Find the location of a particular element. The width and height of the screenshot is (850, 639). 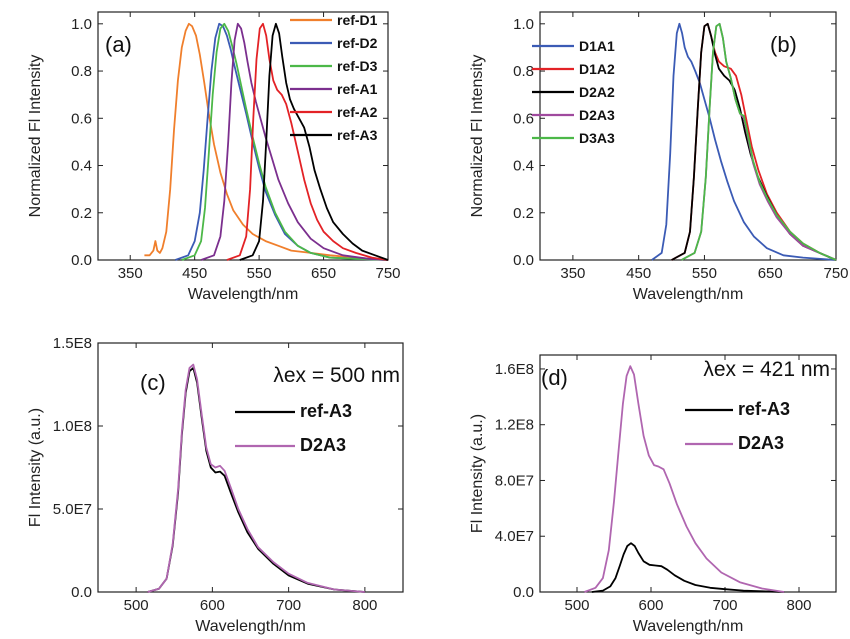

series-line-ref-A1 is located at coordinates (294, 141).